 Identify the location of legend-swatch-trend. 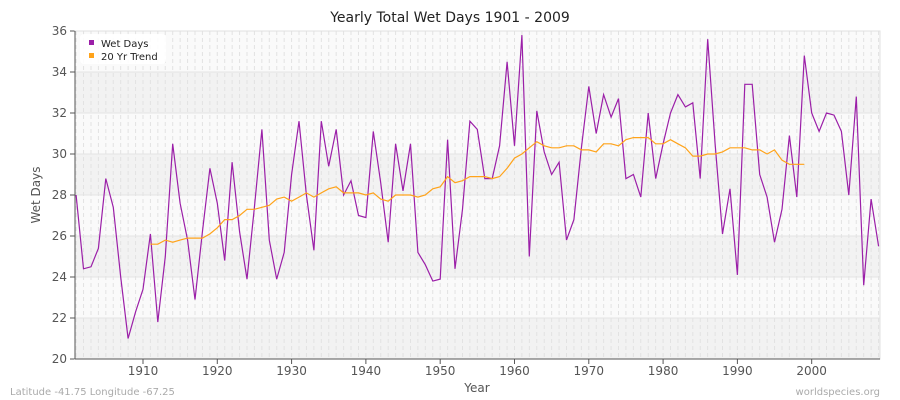
(91, 55).